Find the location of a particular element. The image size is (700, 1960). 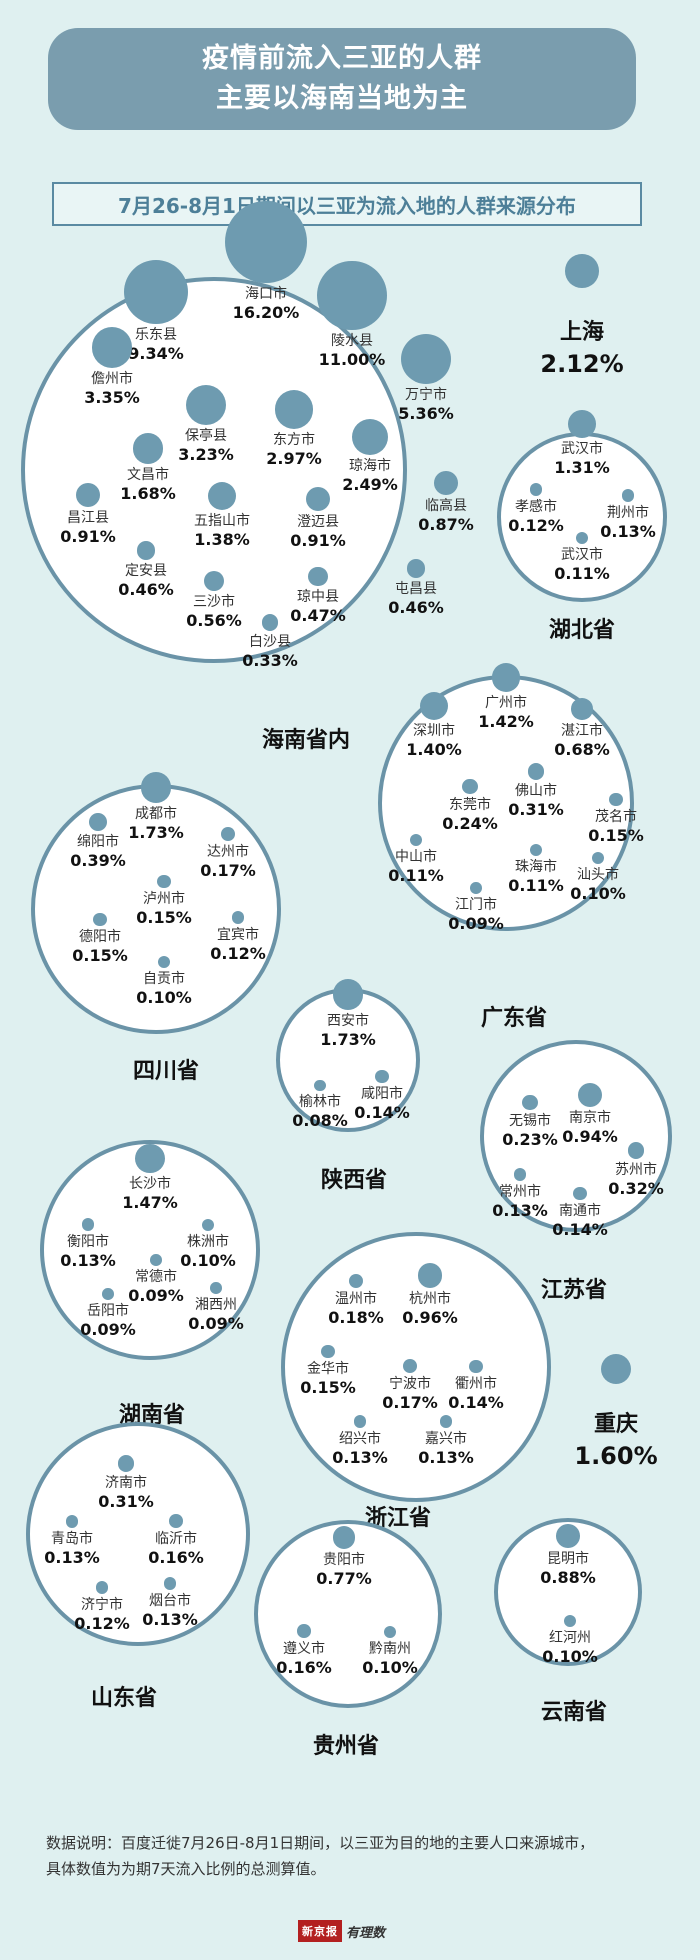

bubble-e592b8e998b3e5b882 is located at coordinates (382, 1076).